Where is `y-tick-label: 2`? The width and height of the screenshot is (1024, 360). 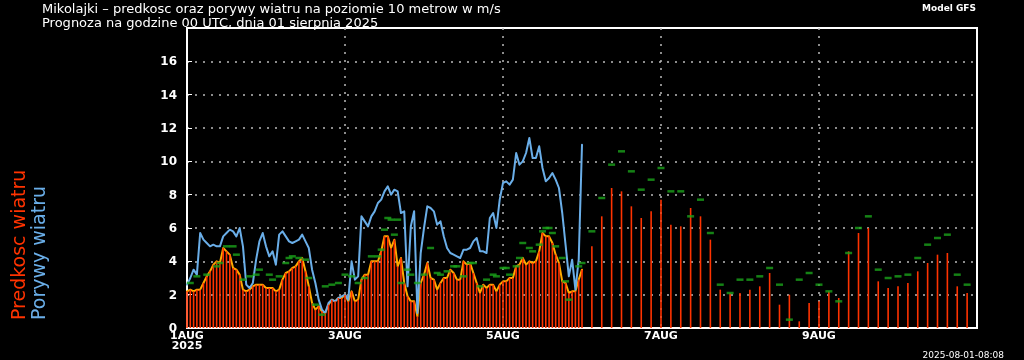
y-tick-label: 2 is located at coordinates (172, 294).